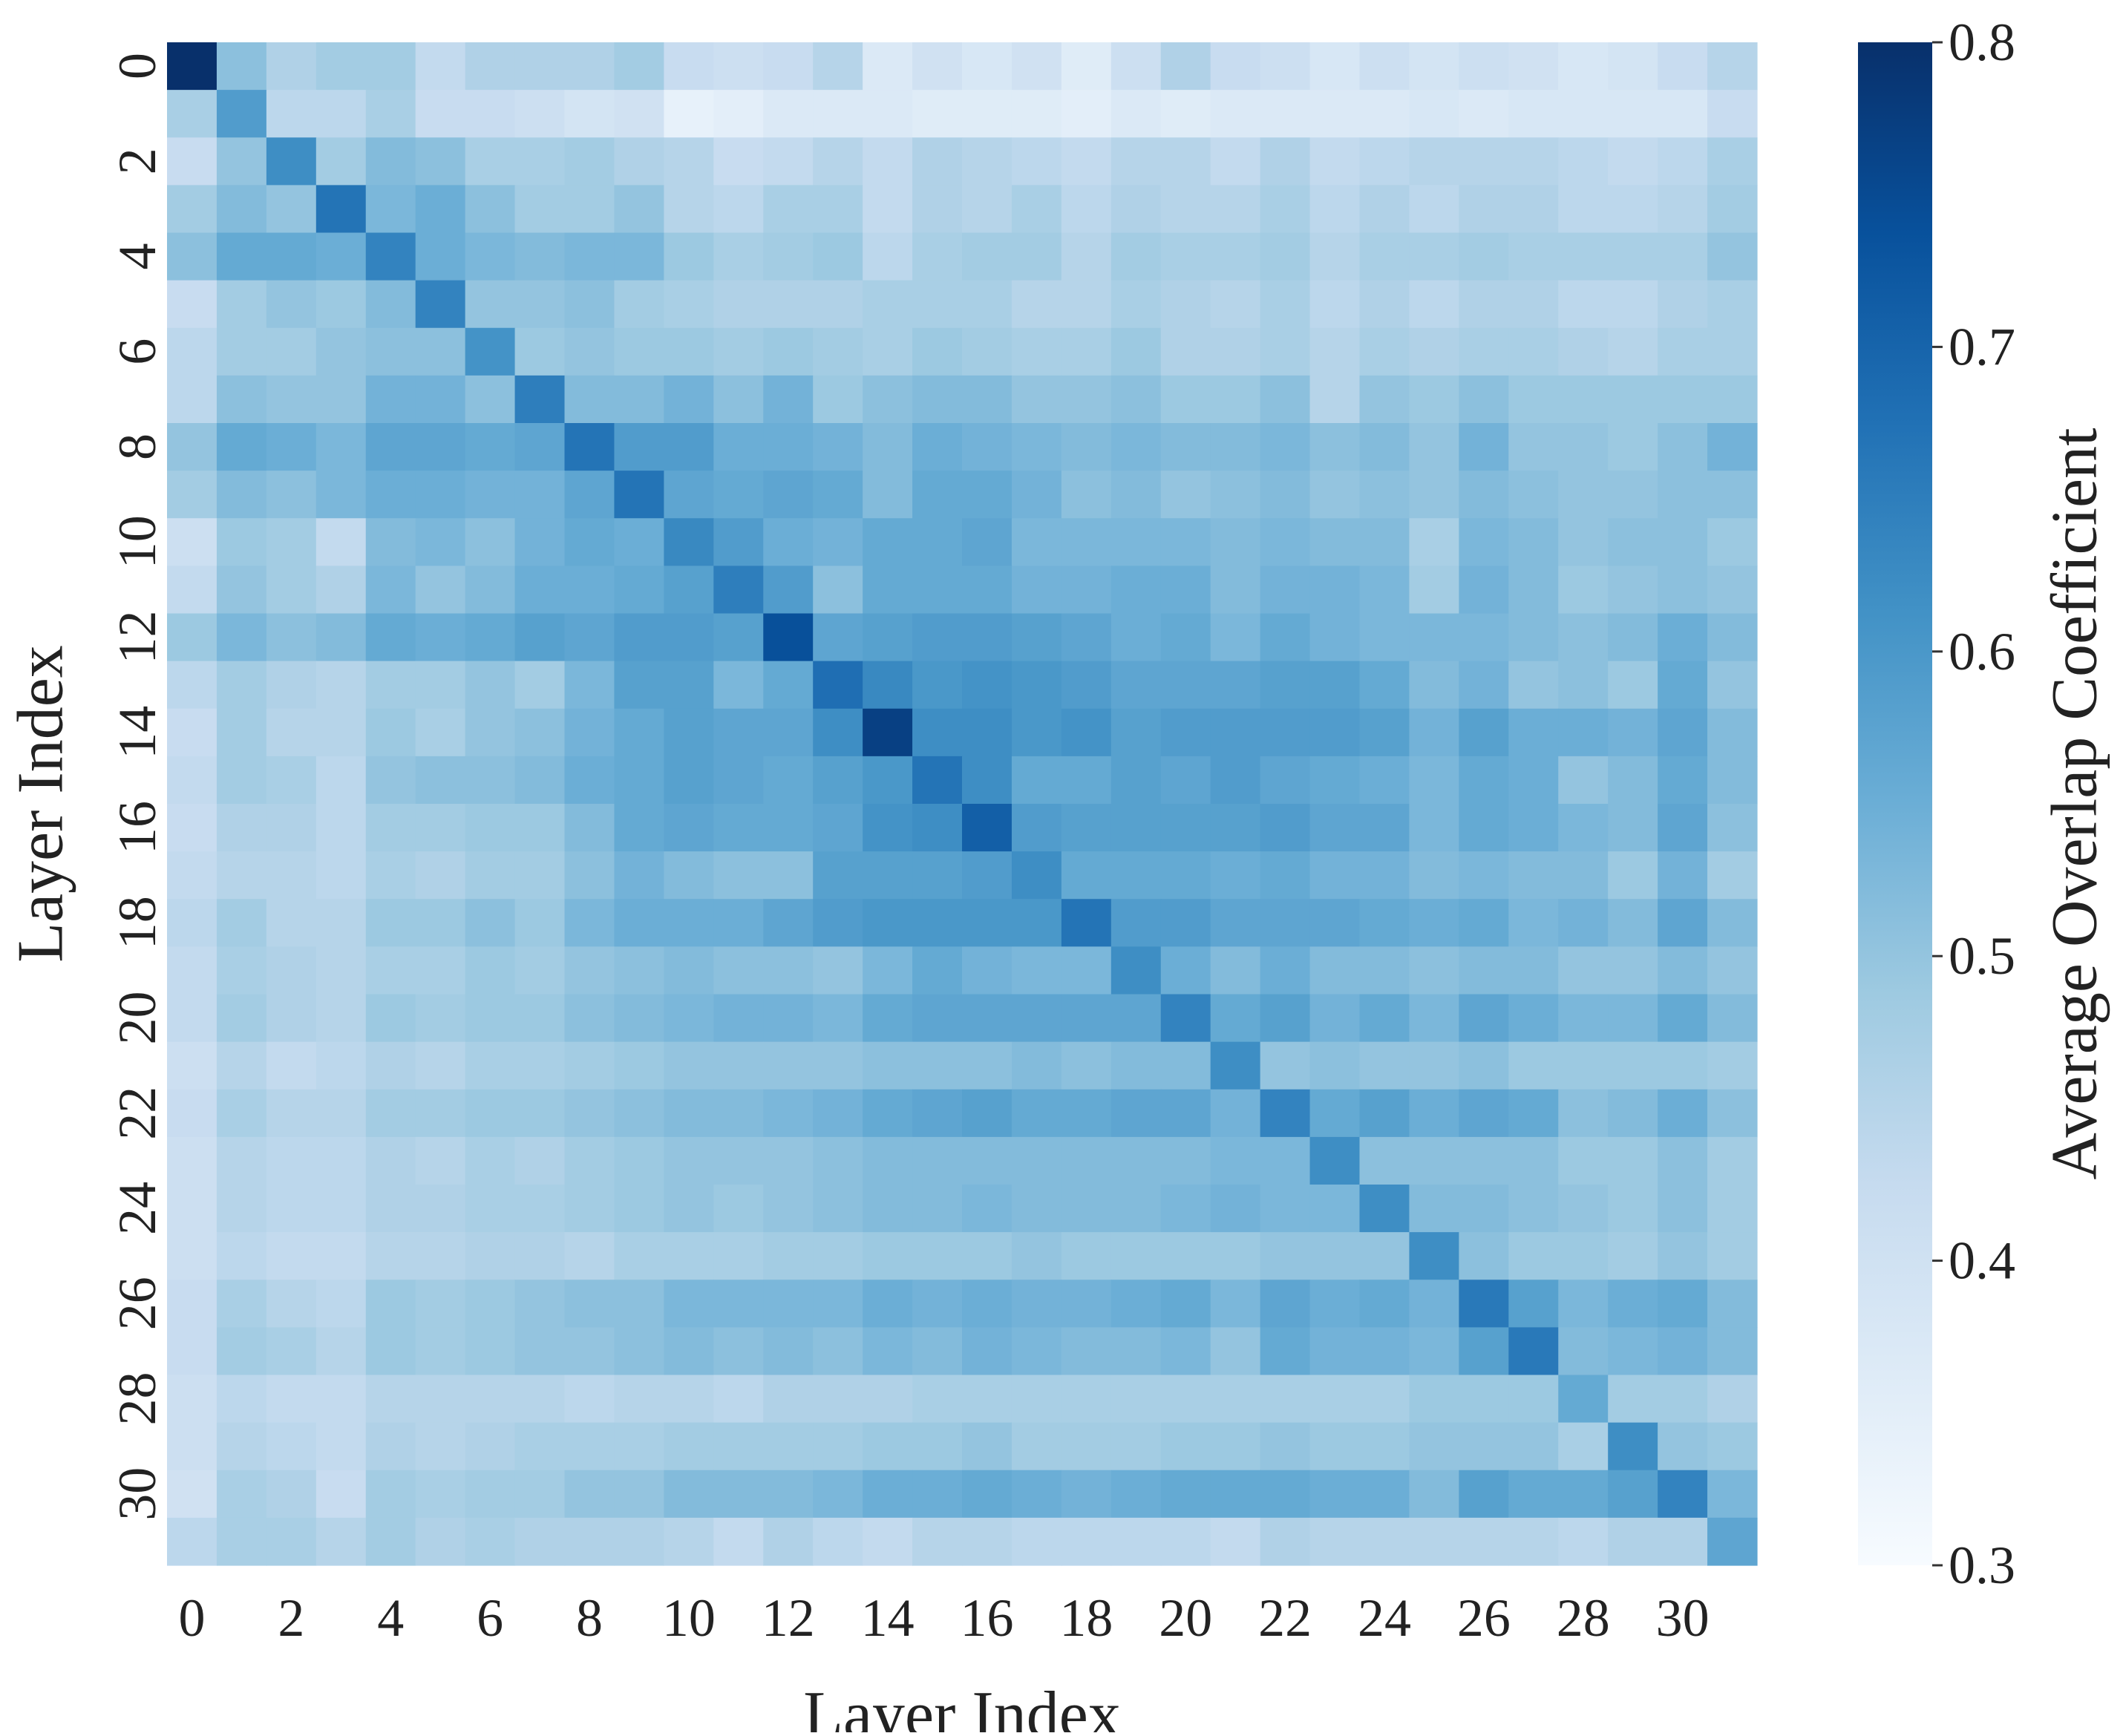 The height and width of the screenshot is (1736, 2123). What do you see at coordinates (137, 827) in the screenshot?
I see `y-tick-label: 16` at bounding box center [137, 827].